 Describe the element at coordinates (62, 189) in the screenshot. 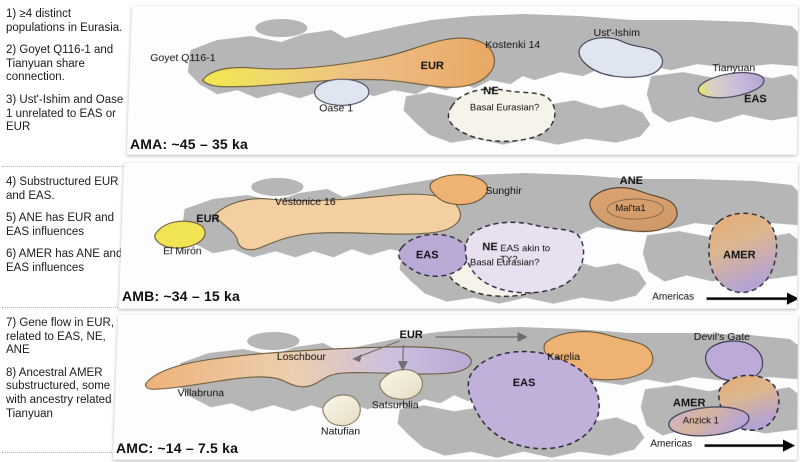

I see `note-4: 4) Substructured EUR and EAS.` at that location.